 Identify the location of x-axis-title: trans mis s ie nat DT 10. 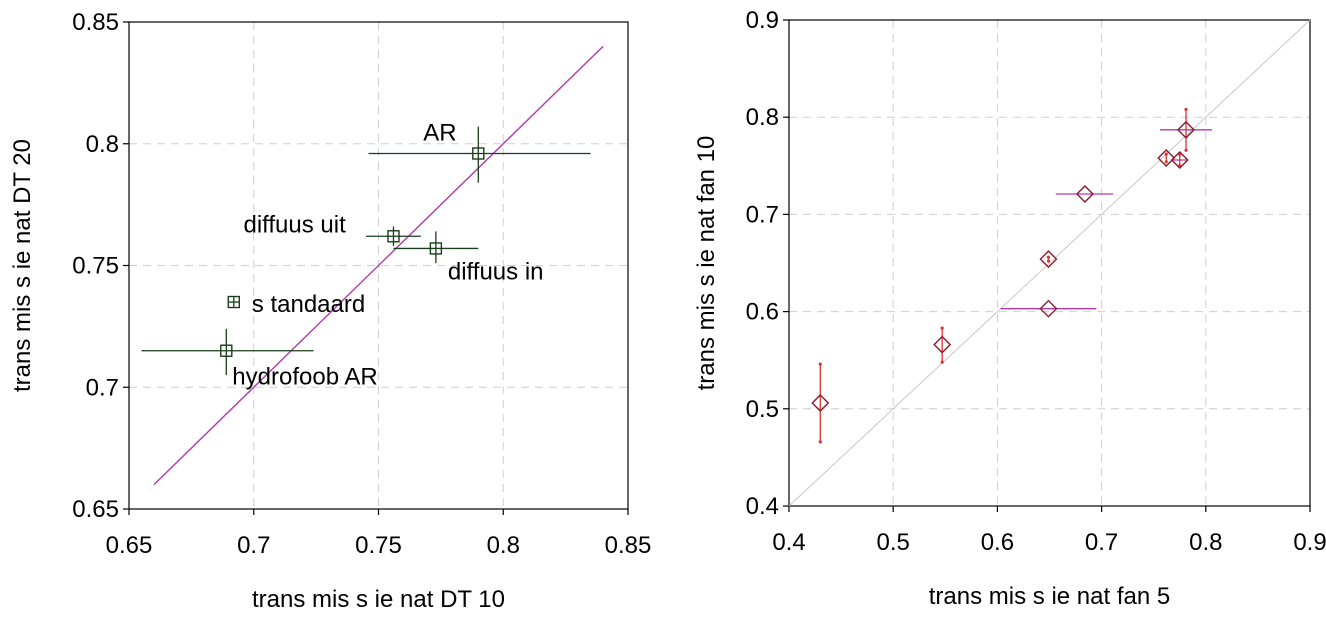
(378, 599).